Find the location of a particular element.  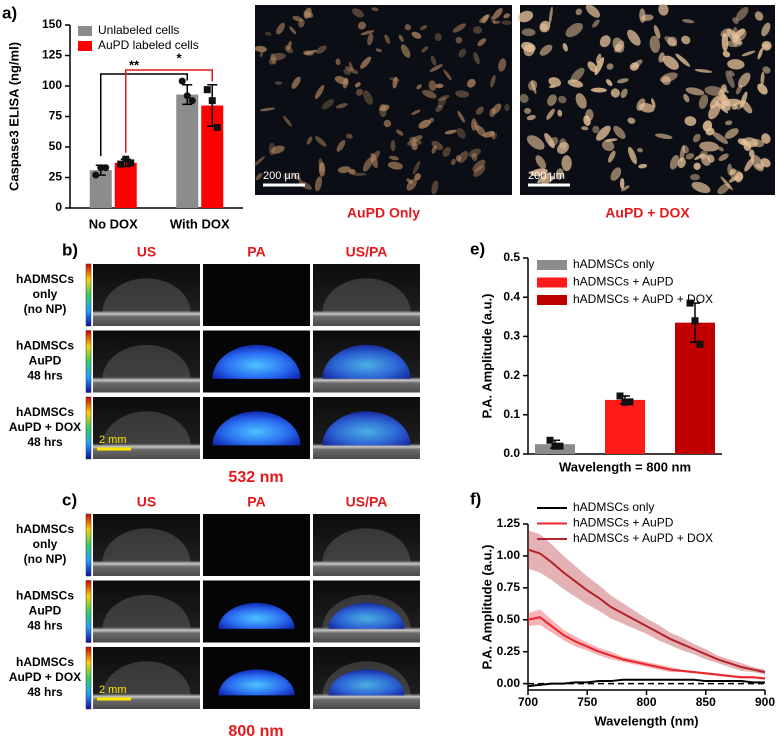

panel-label: b) is located at coordinates (70, 249).